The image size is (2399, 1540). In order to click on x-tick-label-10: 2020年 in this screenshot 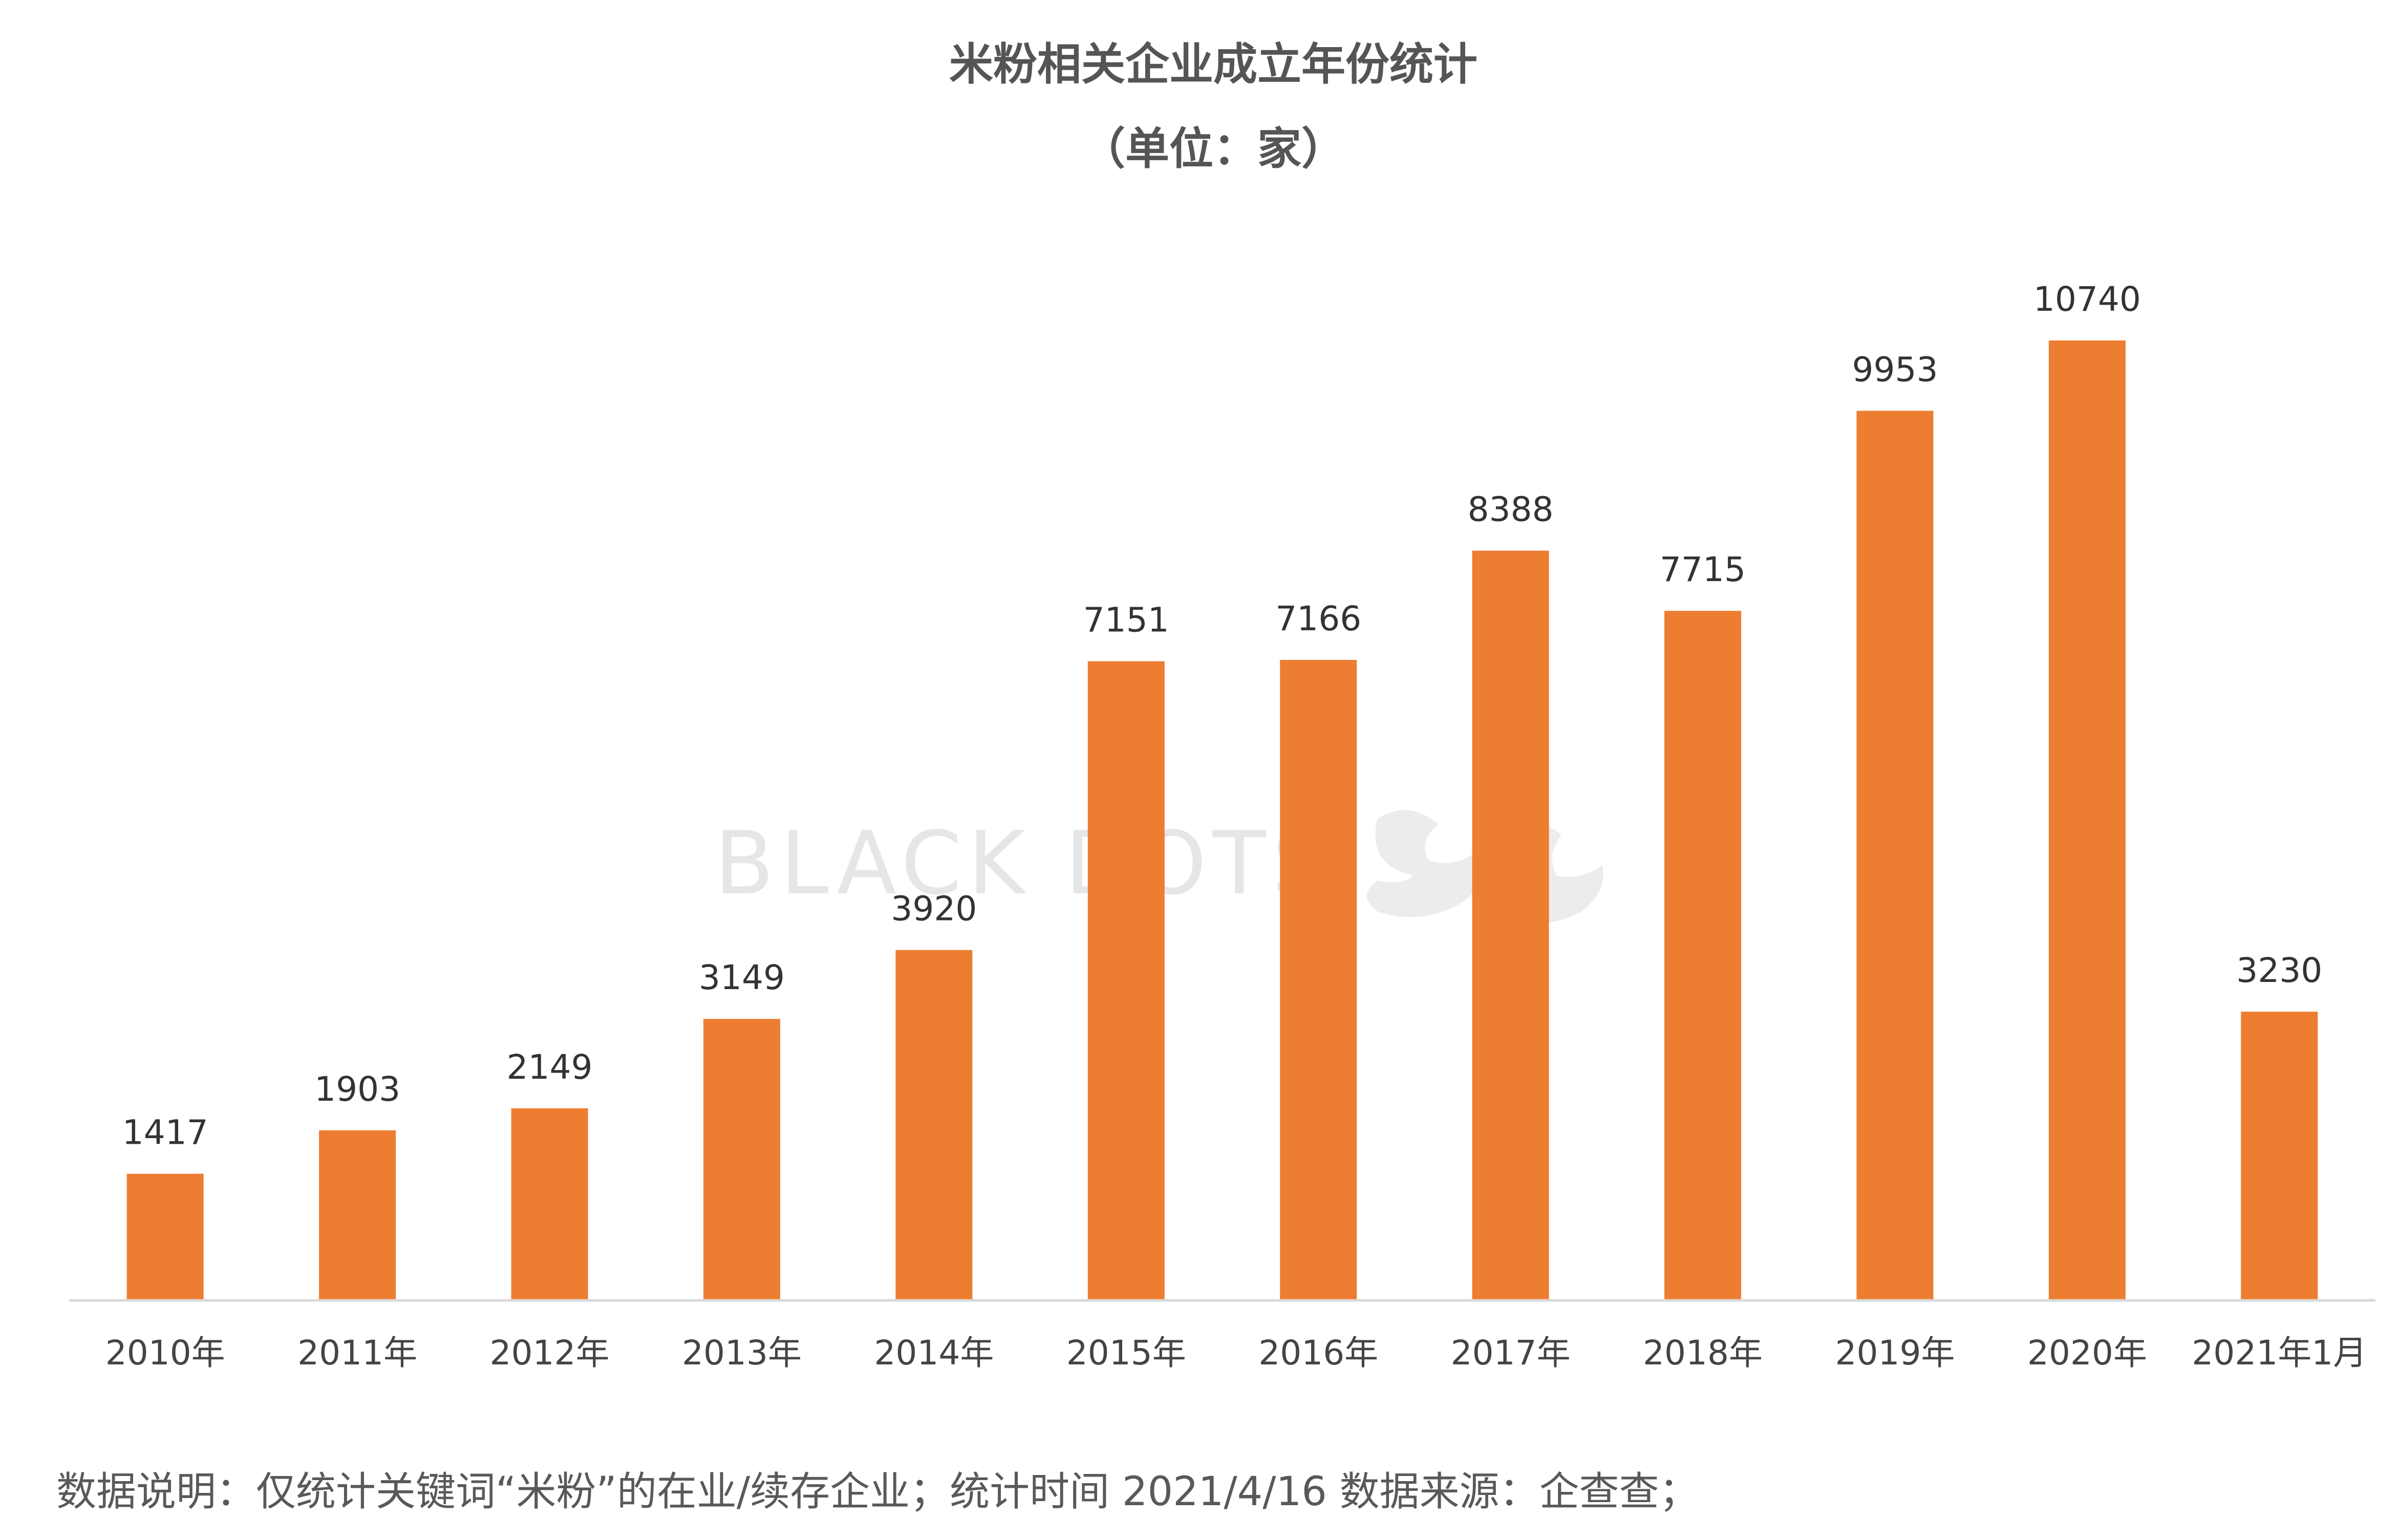, I will do `click(2087, 1353)`.